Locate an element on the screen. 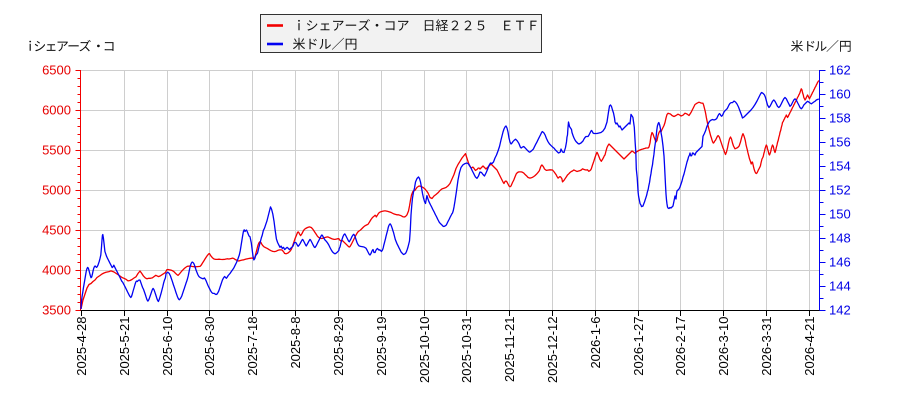 This screenshot has height=405, width=900. svg-text: 2025-7-18 is located at coordinates (252, 346).